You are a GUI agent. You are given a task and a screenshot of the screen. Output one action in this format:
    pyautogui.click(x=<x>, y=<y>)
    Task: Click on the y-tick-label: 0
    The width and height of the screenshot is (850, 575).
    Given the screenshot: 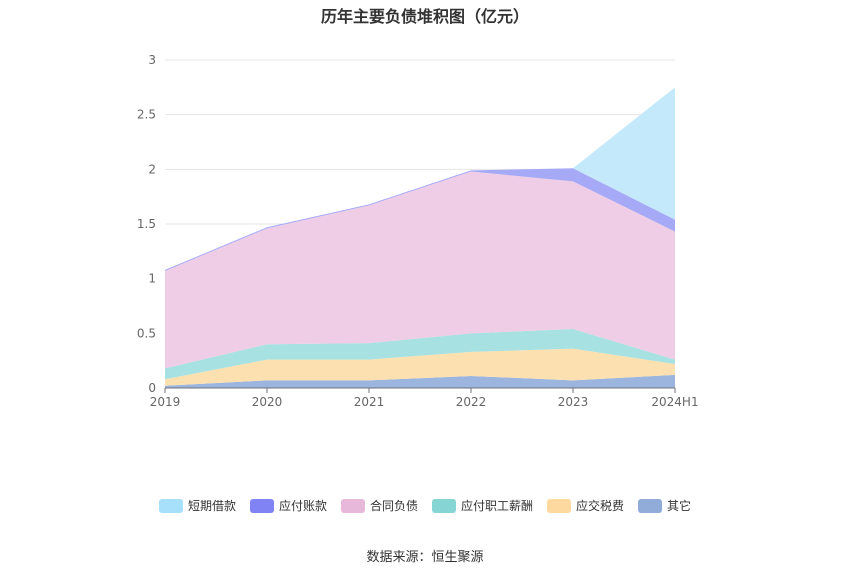 What is the action you would take?
    pyautogui.click(x=152, y=388)
    